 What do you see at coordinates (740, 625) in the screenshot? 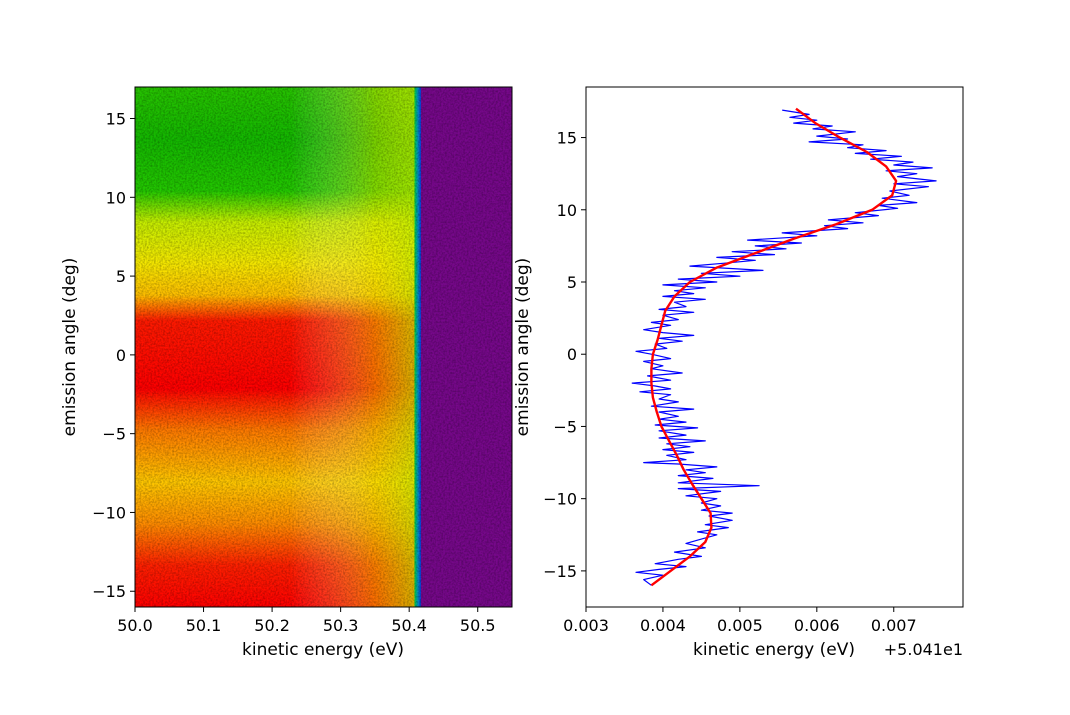
I see `line-x-tick-label: 0.005` at bounding box center [740, 625].